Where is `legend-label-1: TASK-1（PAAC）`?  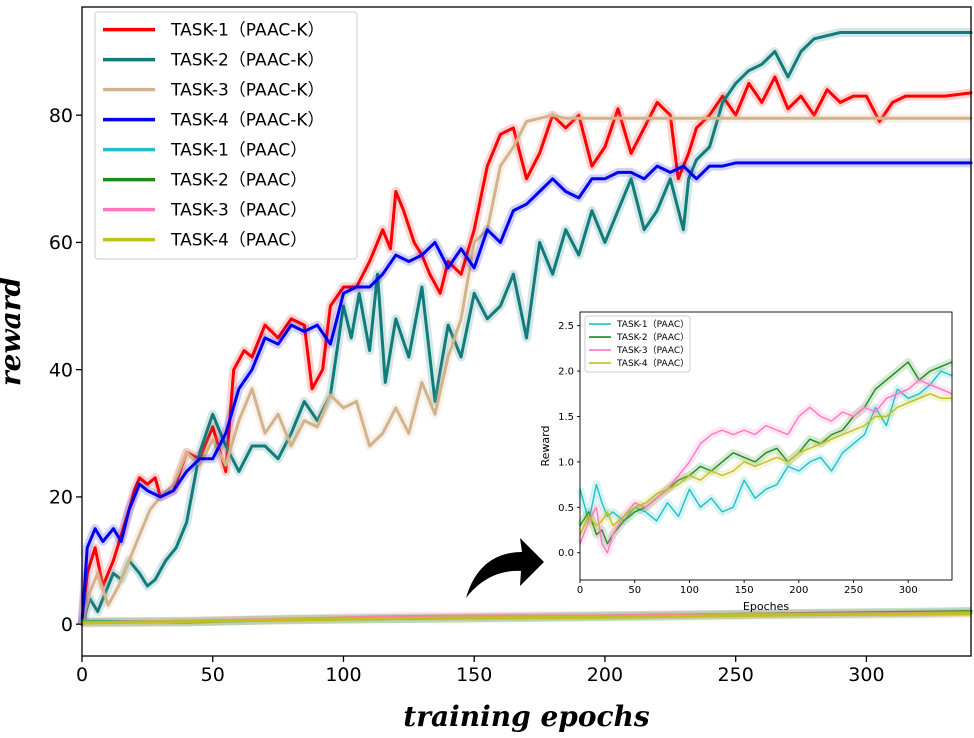
legend-label-1: TASK-1（PAAC） is located at coordinates (652, 324).